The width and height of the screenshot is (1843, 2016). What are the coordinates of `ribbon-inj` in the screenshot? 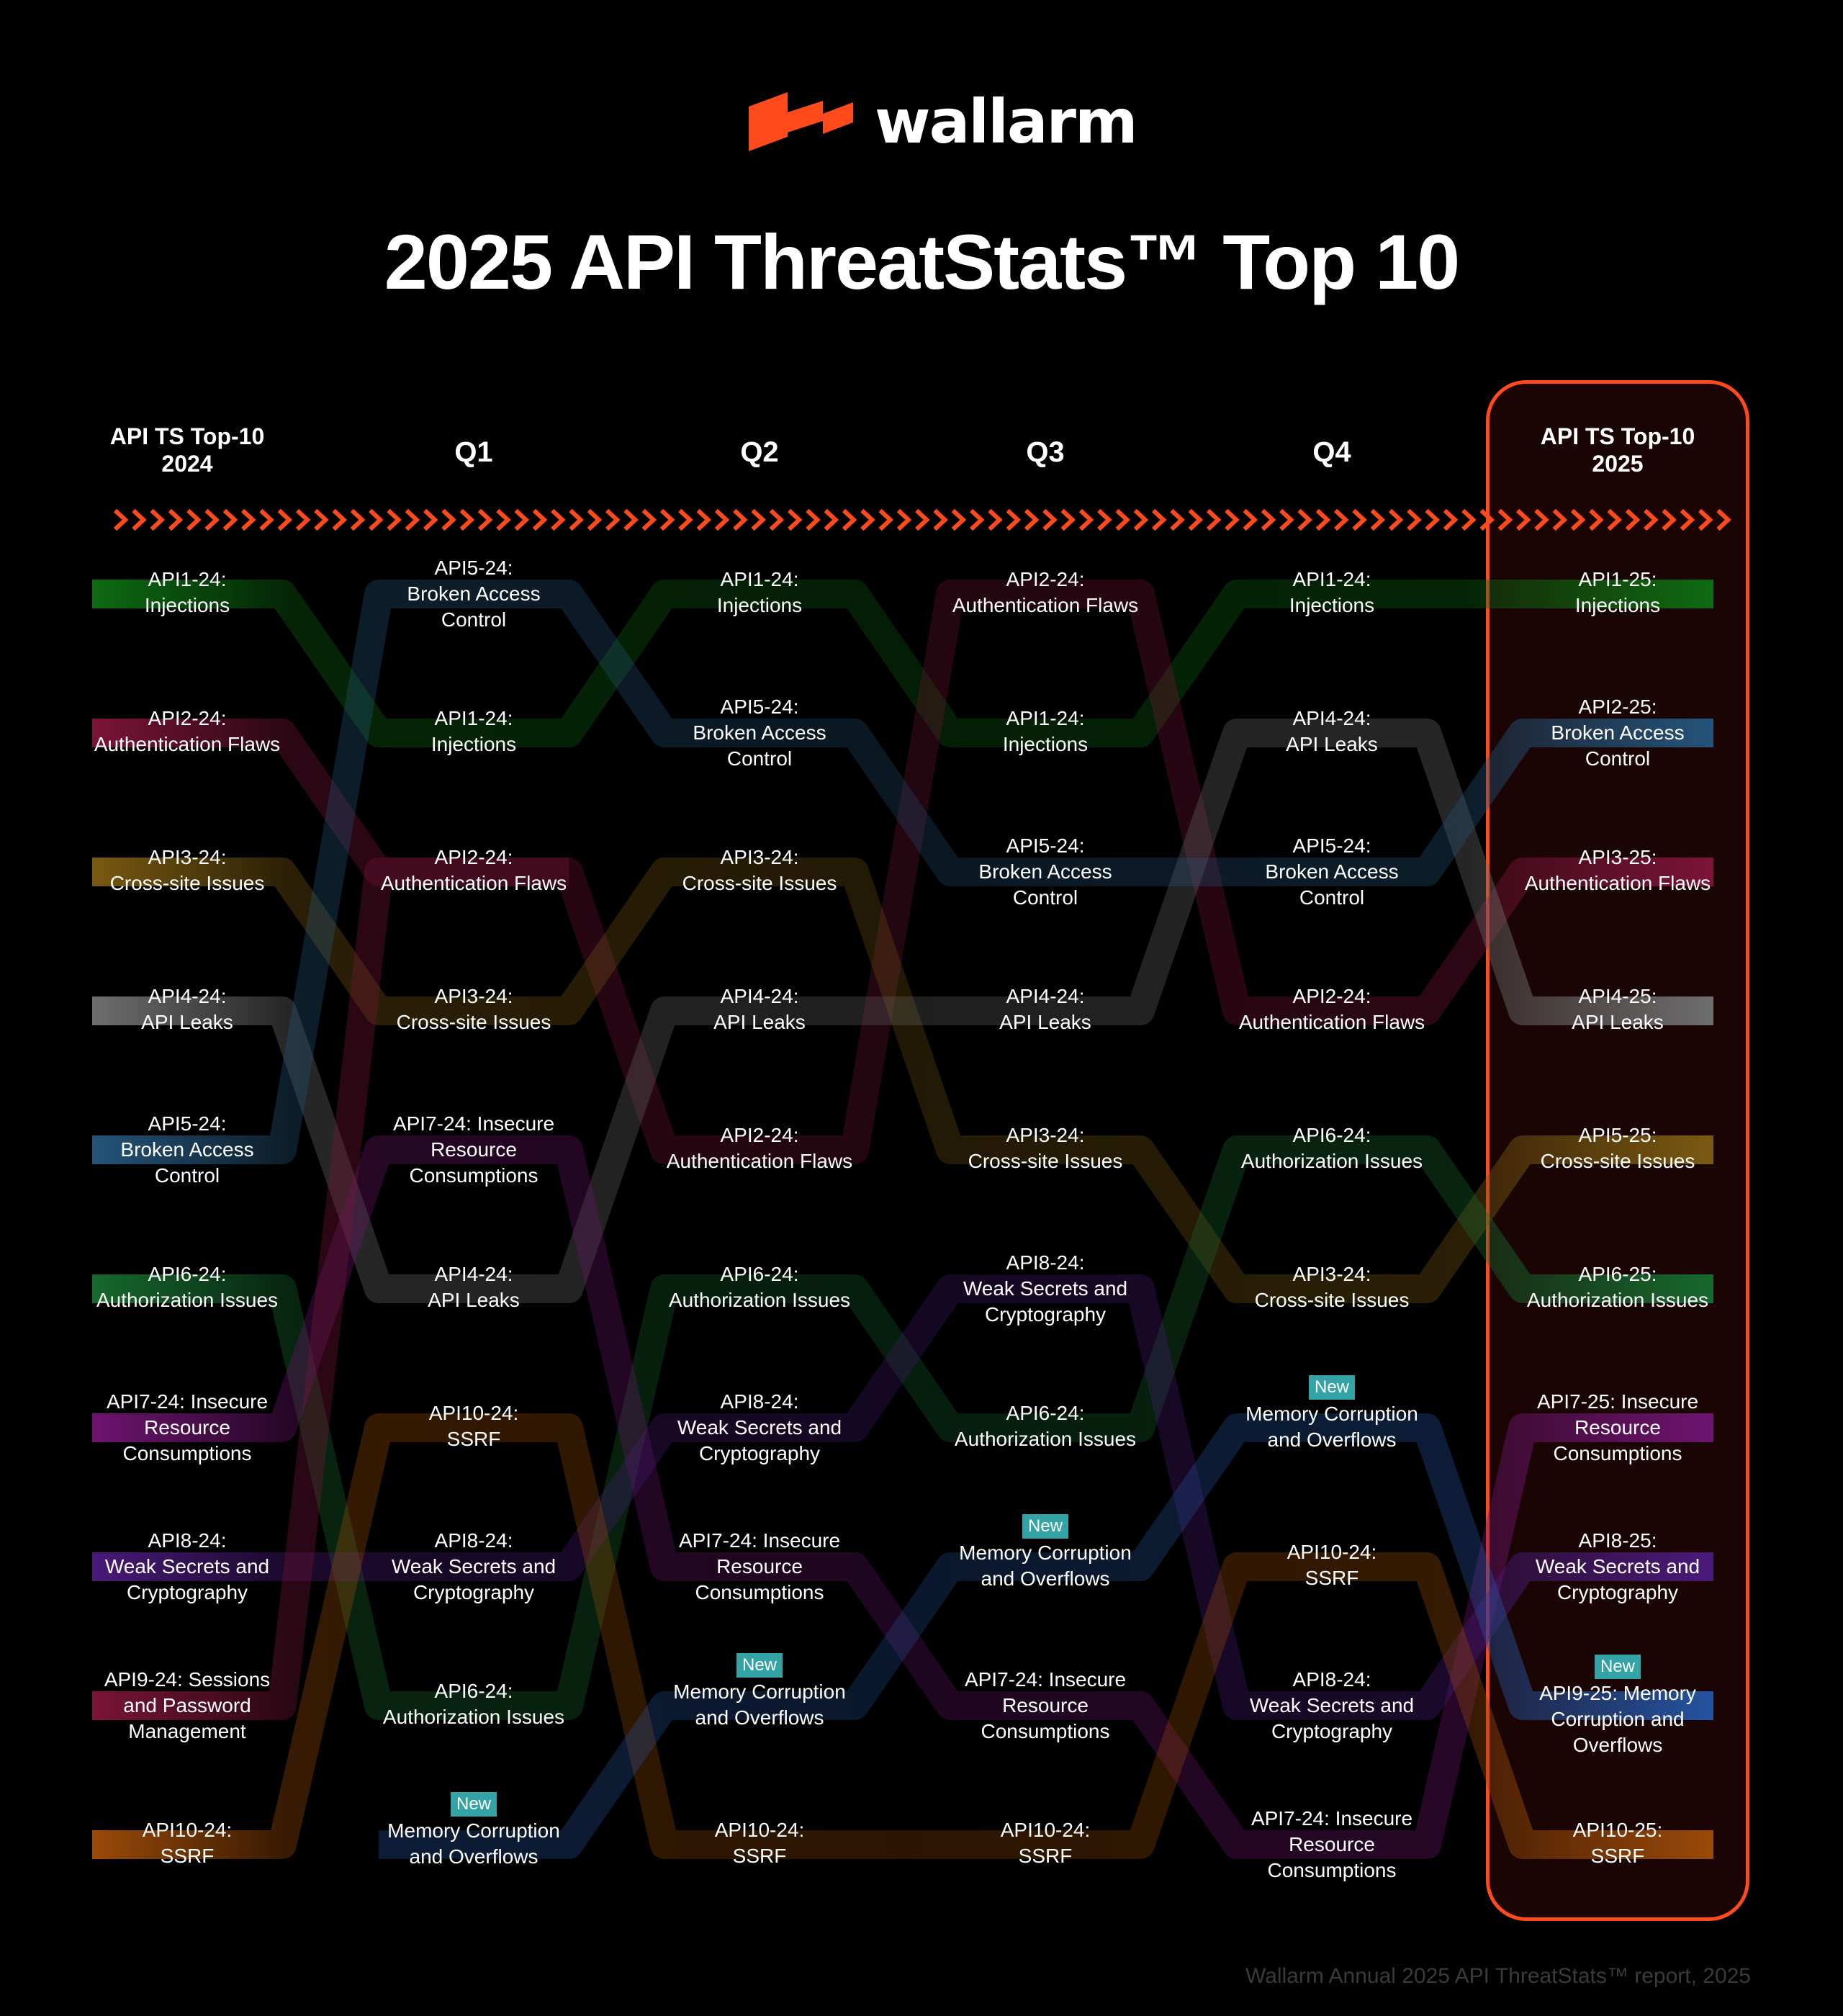 It's located at (902, 663).